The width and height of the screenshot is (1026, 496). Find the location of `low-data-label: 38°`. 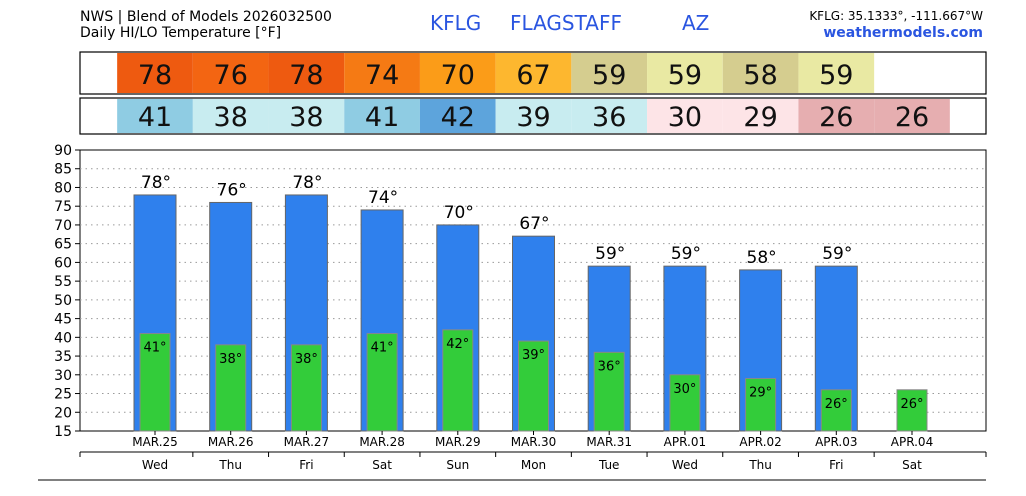

low-data-label: 38° is located at coordinates (306, 359).